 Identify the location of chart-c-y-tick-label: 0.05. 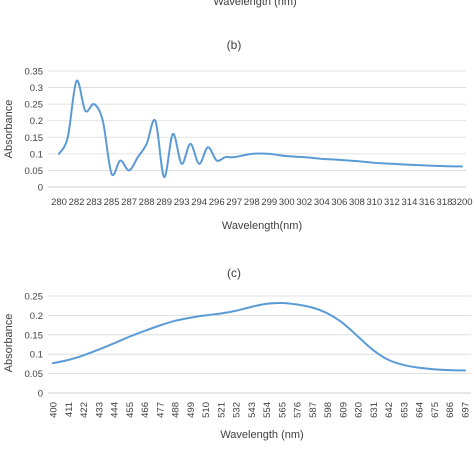
(34, 374).